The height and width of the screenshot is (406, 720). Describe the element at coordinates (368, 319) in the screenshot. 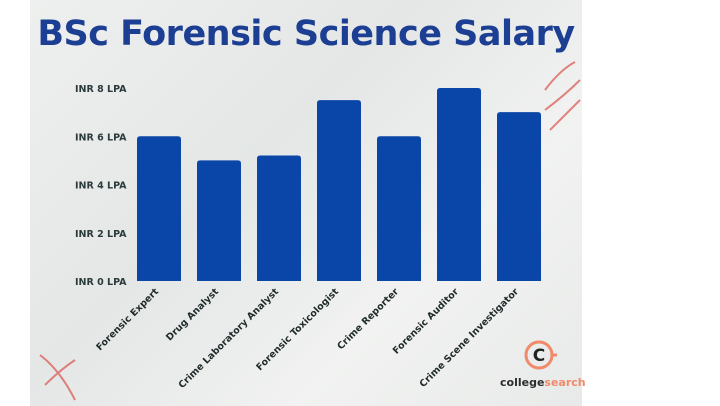

I see `x-category-label: Crime Reporter` at that location.